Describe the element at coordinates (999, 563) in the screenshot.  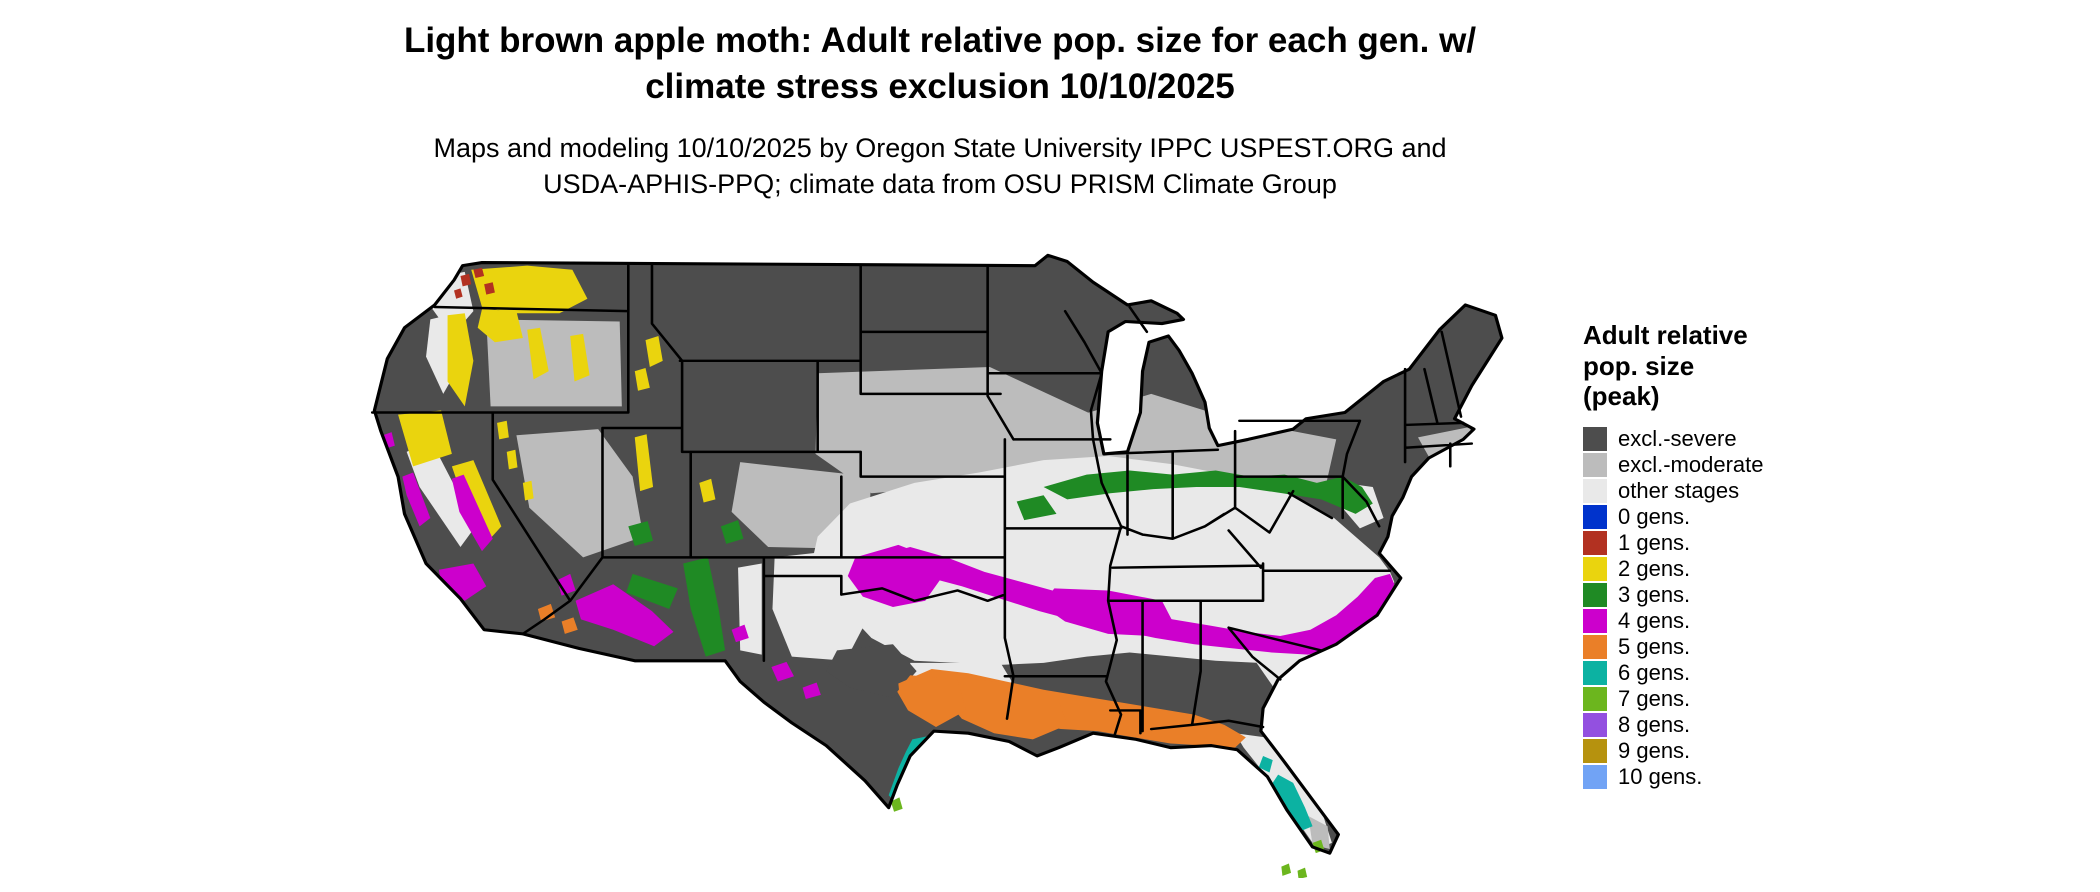
I see `map-zone-3-gens` at that location.